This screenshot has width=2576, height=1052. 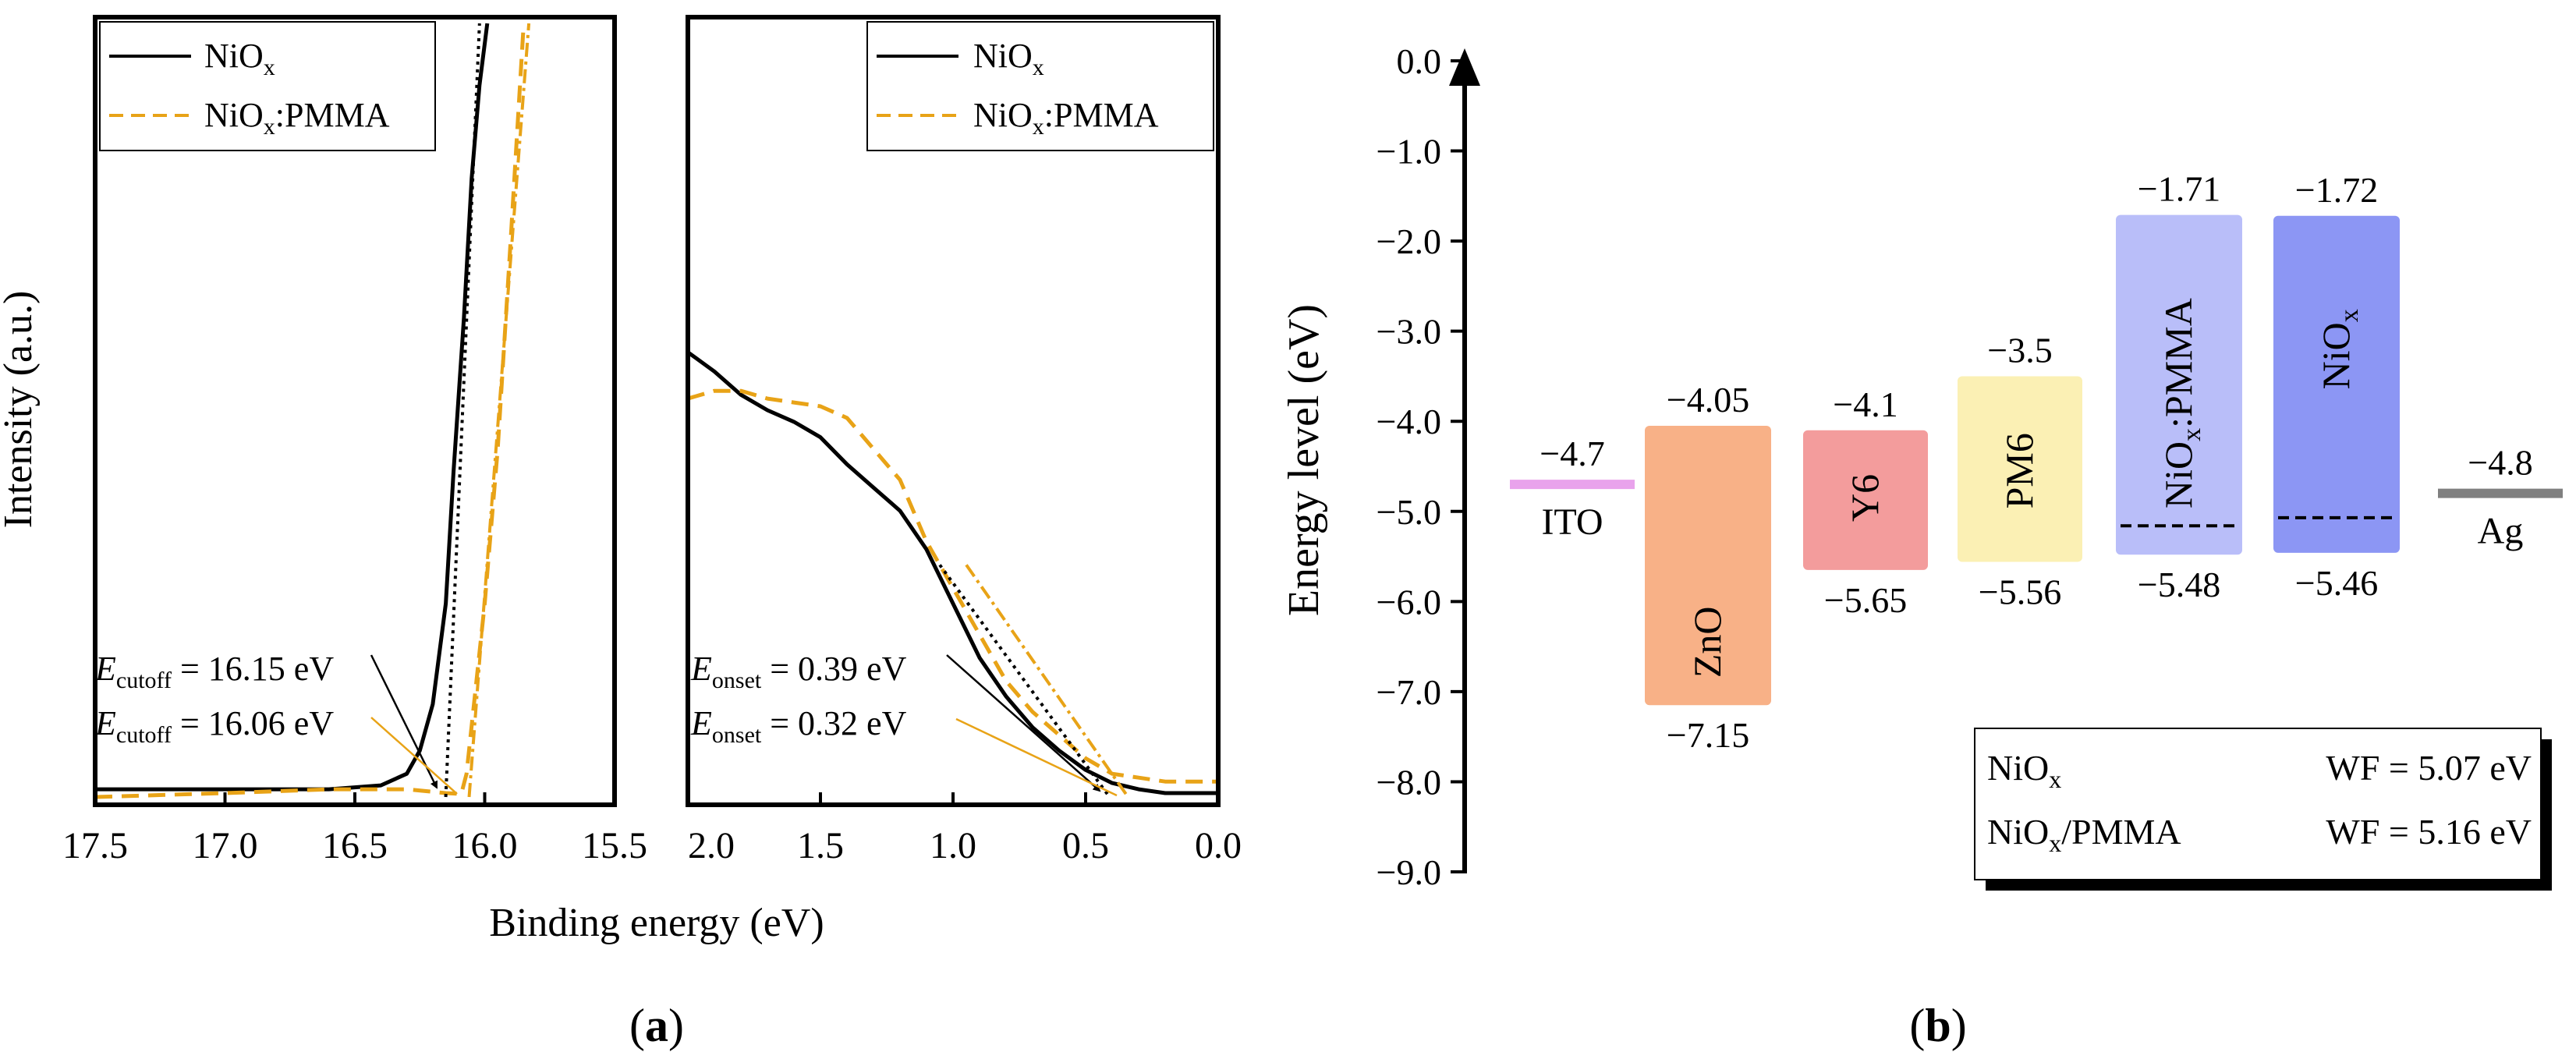 What do you see at coordinates (1304, 460) in the screenshot?
I see `energy-level-axis-label: Energy level (eV)` at bounding box center [1304, 460].